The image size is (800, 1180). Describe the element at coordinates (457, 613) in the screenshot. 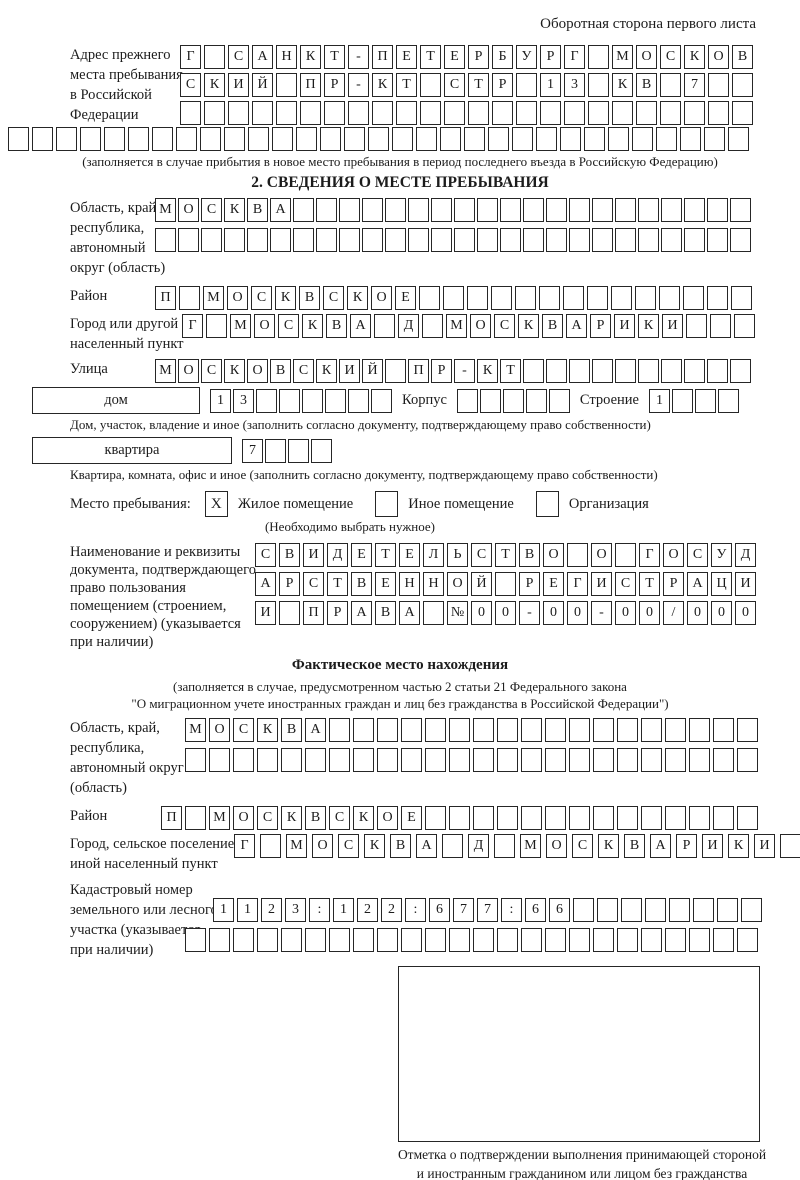

I see `char-cell: №` at that location.